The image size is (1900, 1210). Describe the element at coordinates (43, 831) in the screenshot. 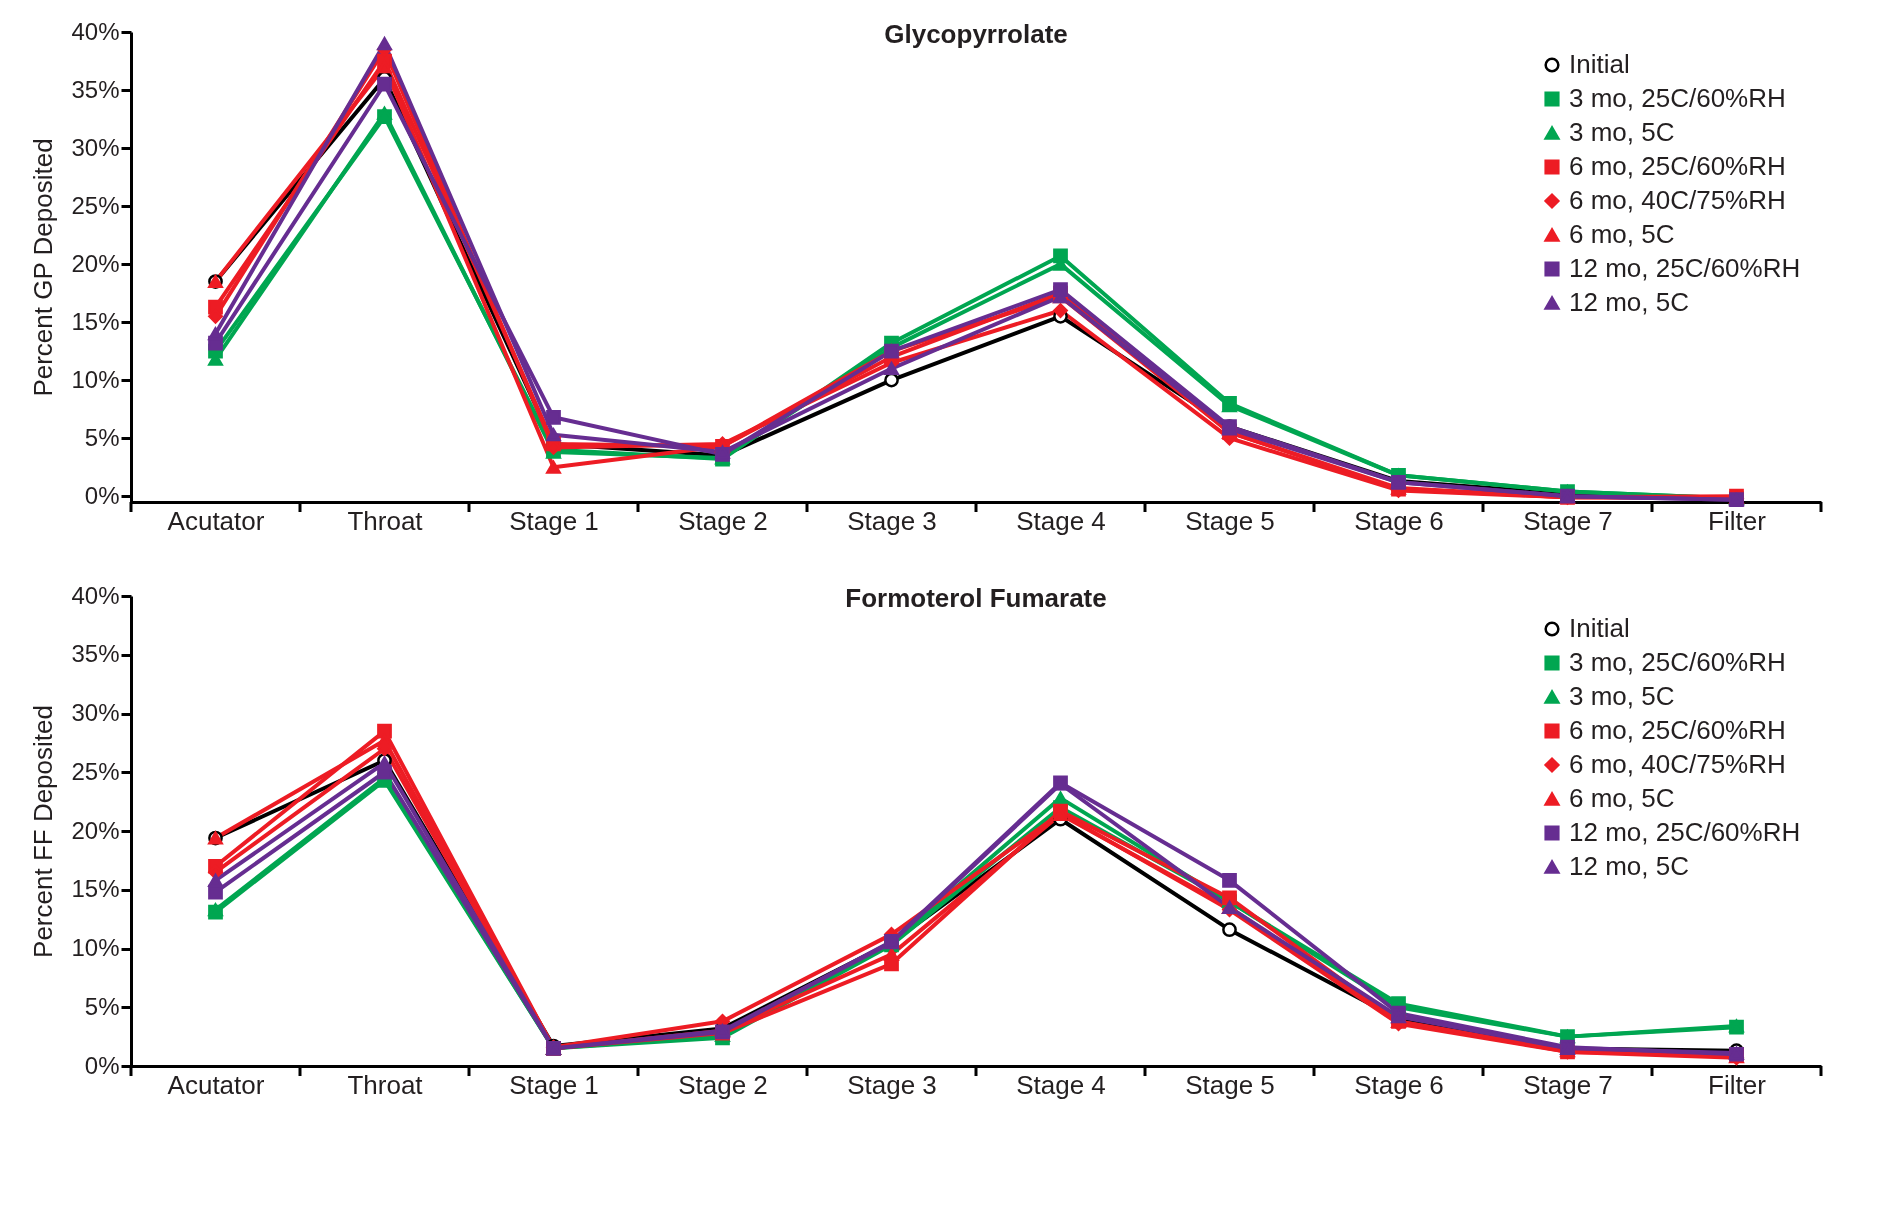

I see `y-axis-title: Percent FF Deposited` at that location.